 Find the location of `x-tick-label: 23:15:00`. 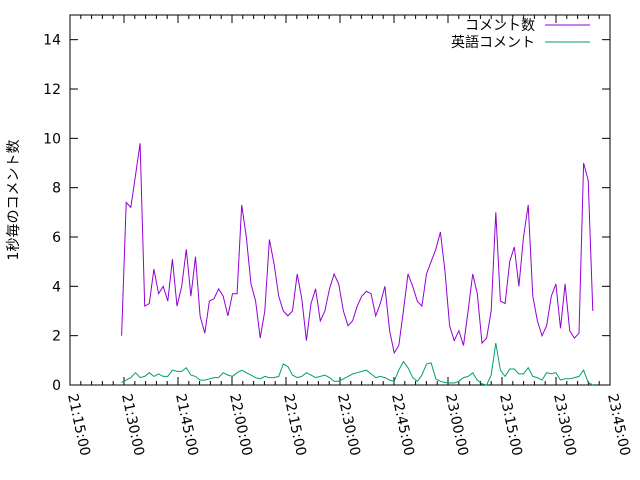

x-tick-label: 23:15:00 is located at coordinates (510, 425).